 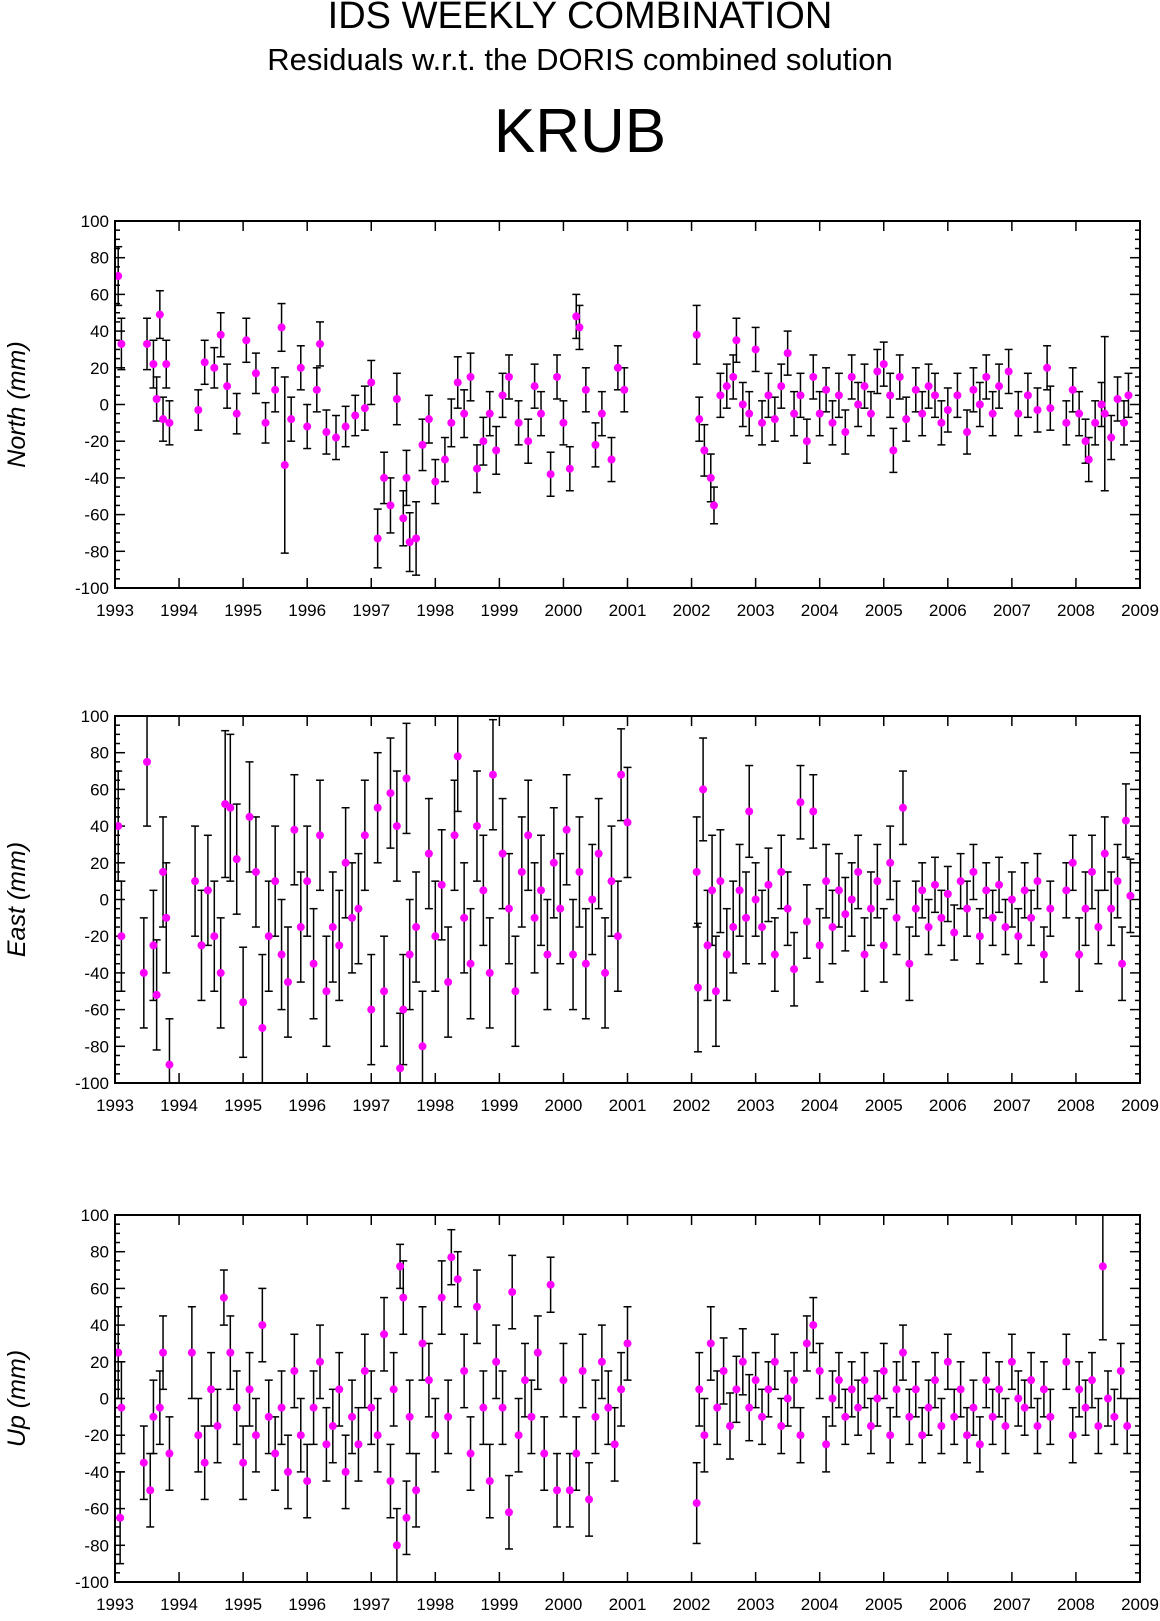 I want to click on x-tick-label: 2009, so click(x=1140, y=610).